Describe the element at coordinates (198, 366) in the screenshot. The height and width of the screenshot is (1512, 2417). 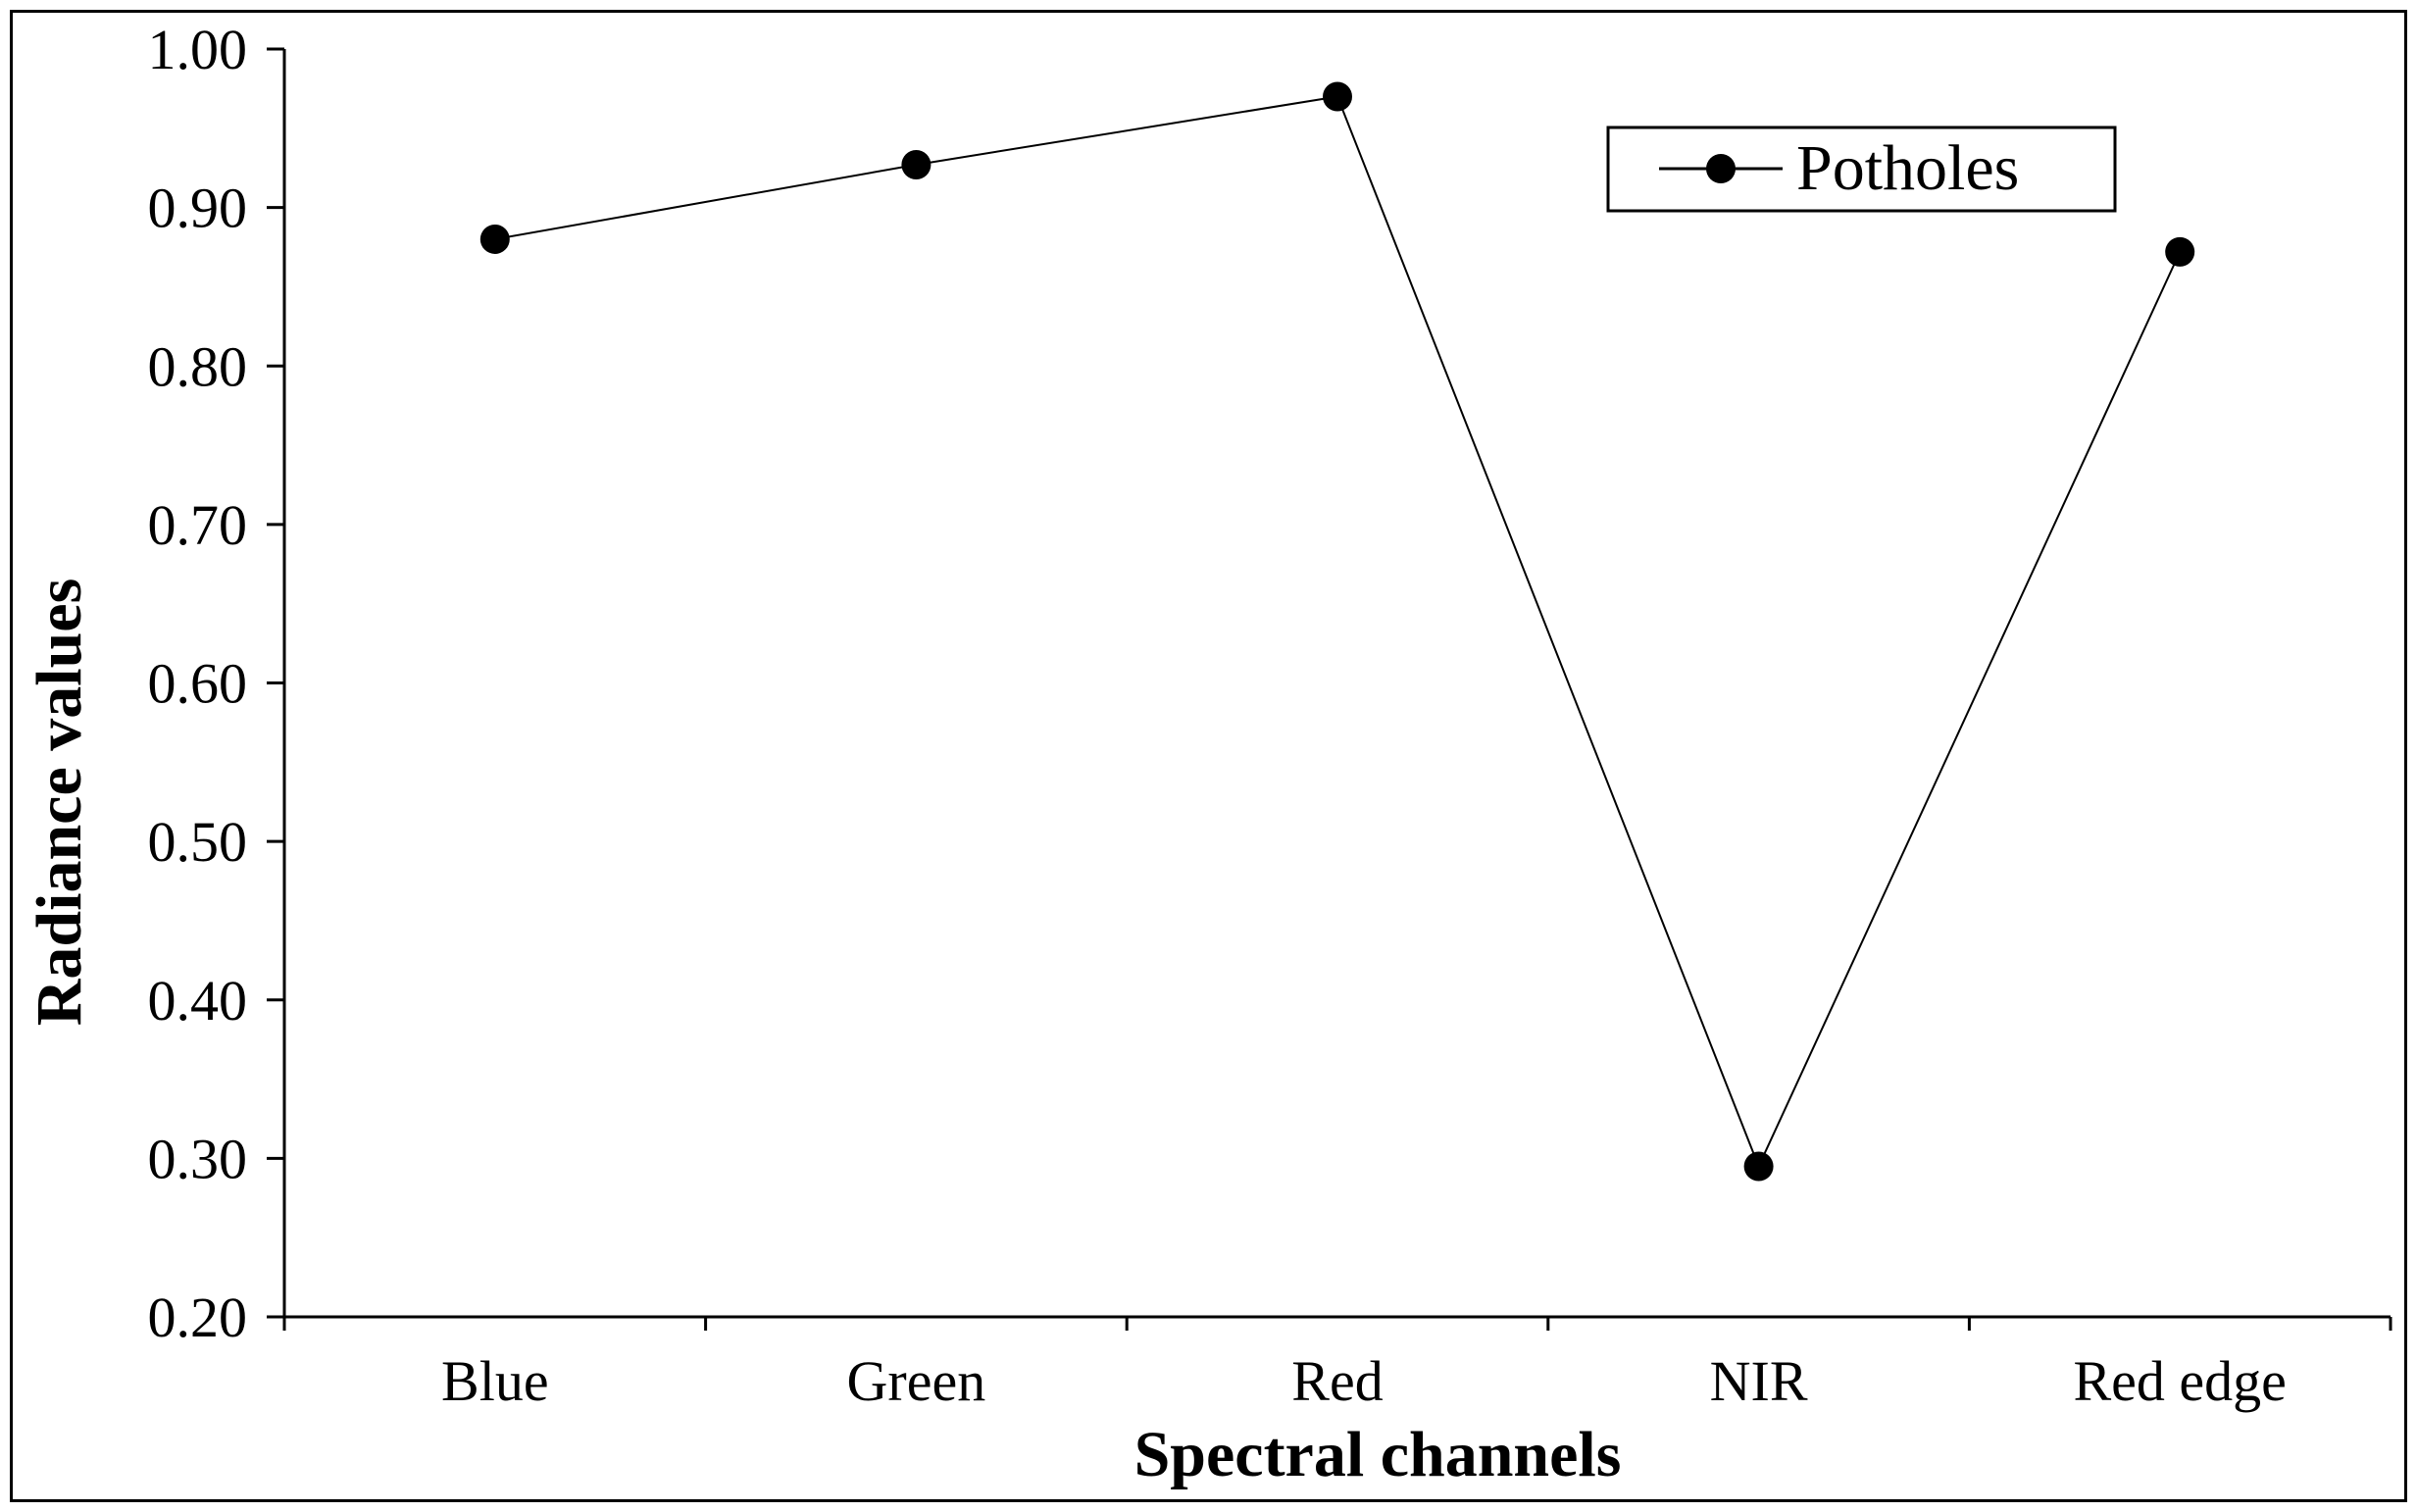
I see `y-tick-label: 0.80` at that location.